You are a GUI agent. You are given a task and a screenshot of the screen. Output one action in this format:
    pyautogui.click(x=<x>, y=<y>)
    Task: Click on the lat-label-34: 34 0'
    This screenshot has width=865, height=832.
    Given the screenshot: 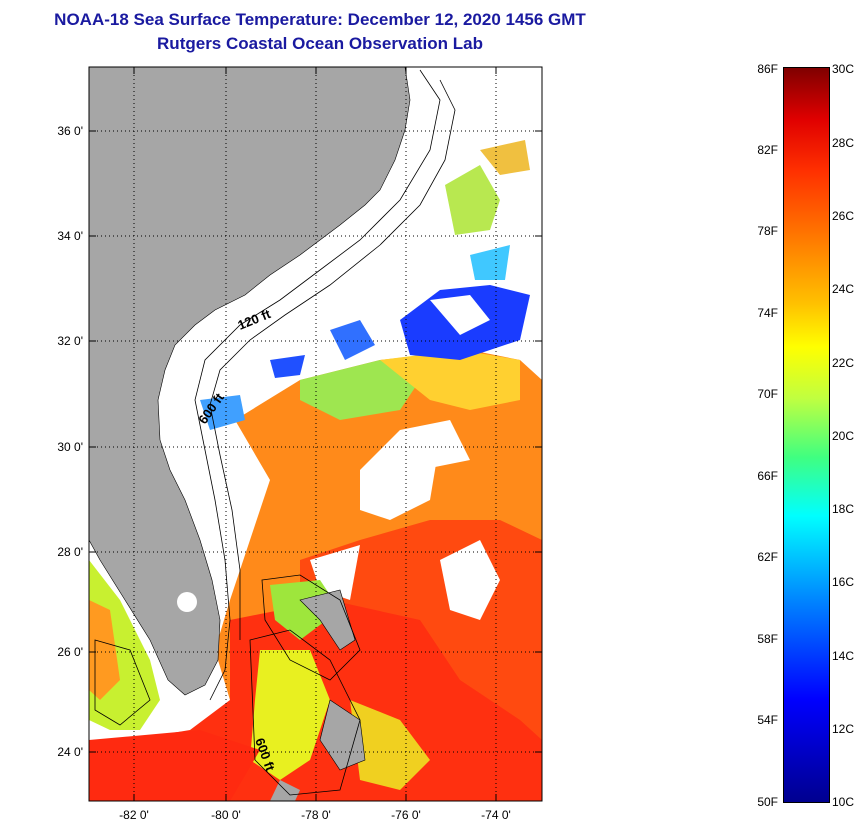 What is the action you would take?
    pyautogui.click(x=70, y=236)
    